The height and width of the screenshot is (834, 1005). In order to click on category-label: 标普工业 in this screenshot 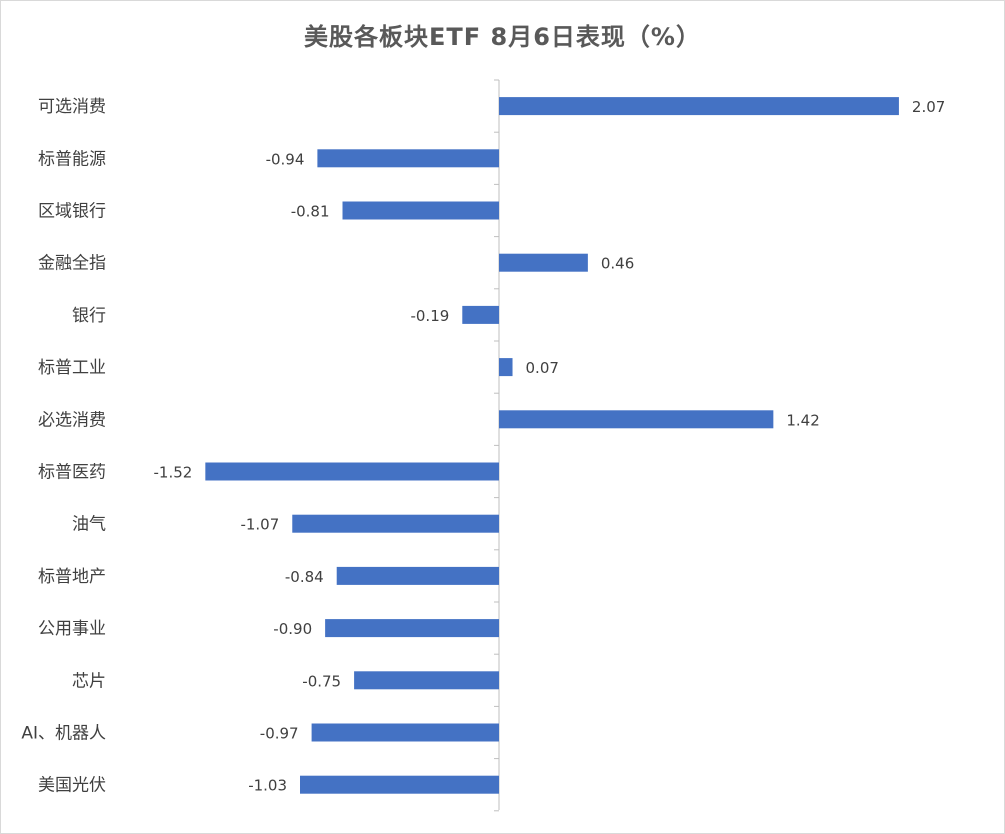, I will do `click(72, 368)`.